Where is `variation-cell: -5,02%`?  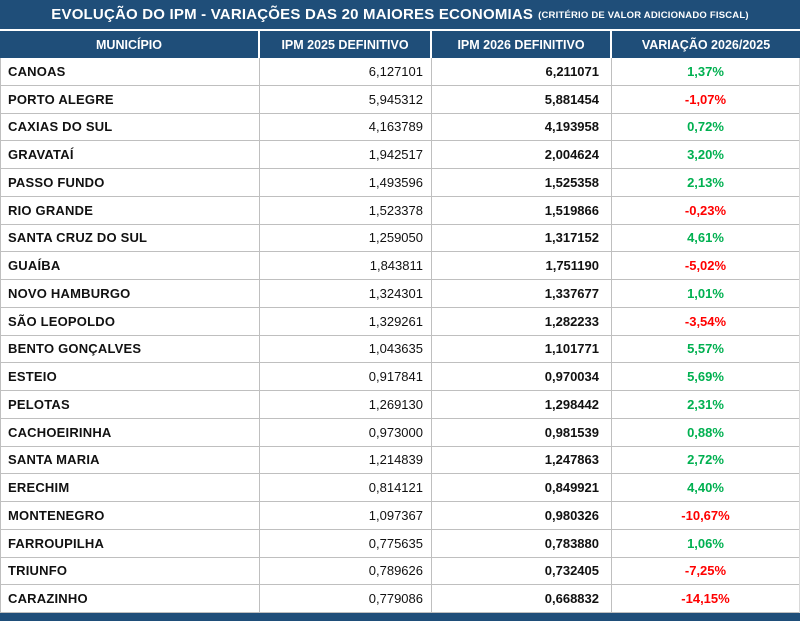 variation-cell: -5,02% is located at coordinates (705, 265).